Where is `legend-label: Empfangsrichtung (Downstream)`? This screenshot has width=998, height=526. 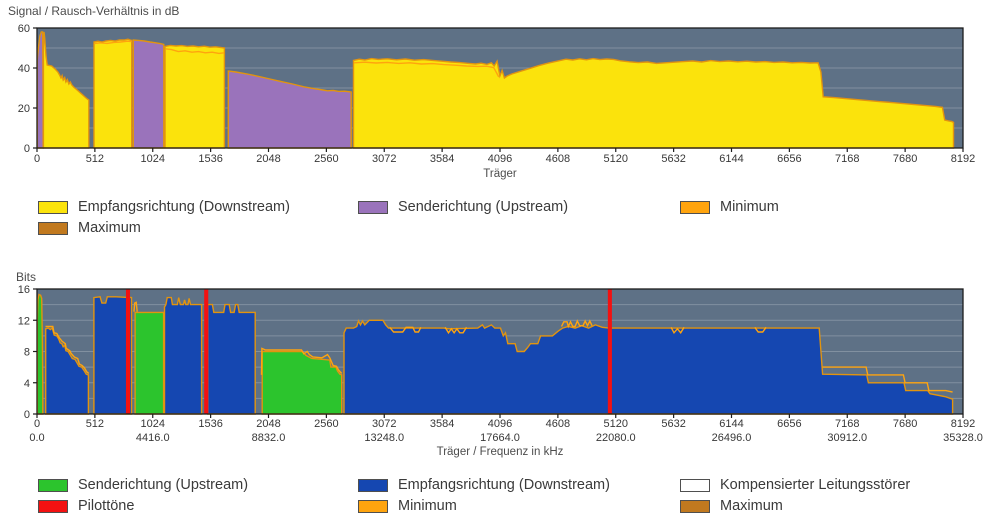 legend-label: Empfangsrichtung (Downstream) is located at coordinates (504, 485).